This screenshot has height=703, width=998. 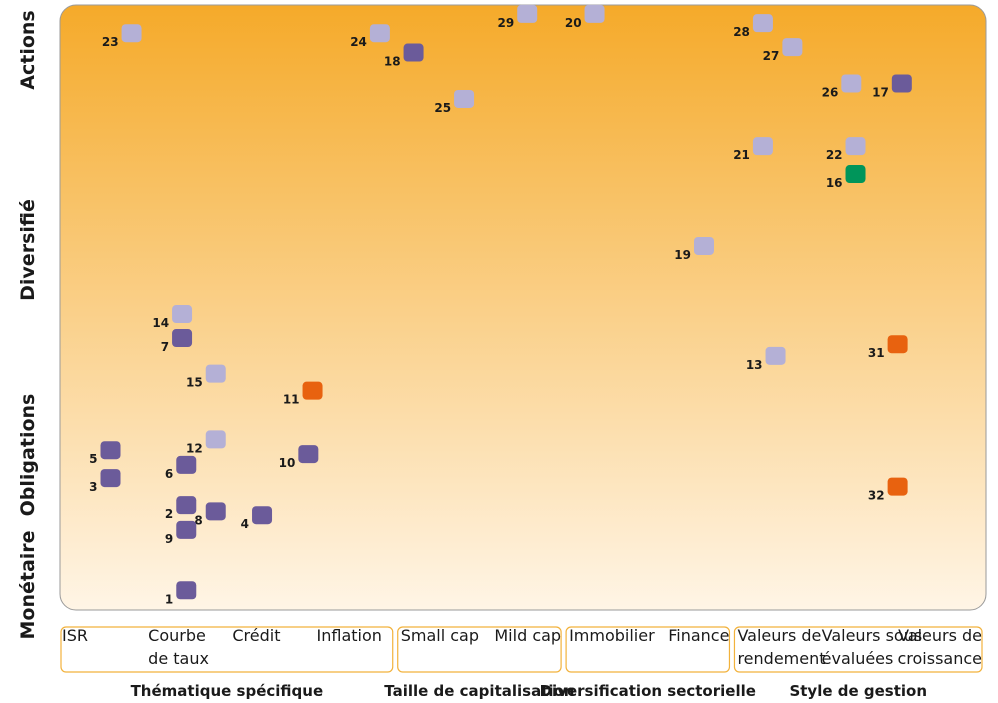 What do you see at coordinates (682, 255) in the screenshot?
I see `point-label-19: 19` at bounding box center [682, 255].